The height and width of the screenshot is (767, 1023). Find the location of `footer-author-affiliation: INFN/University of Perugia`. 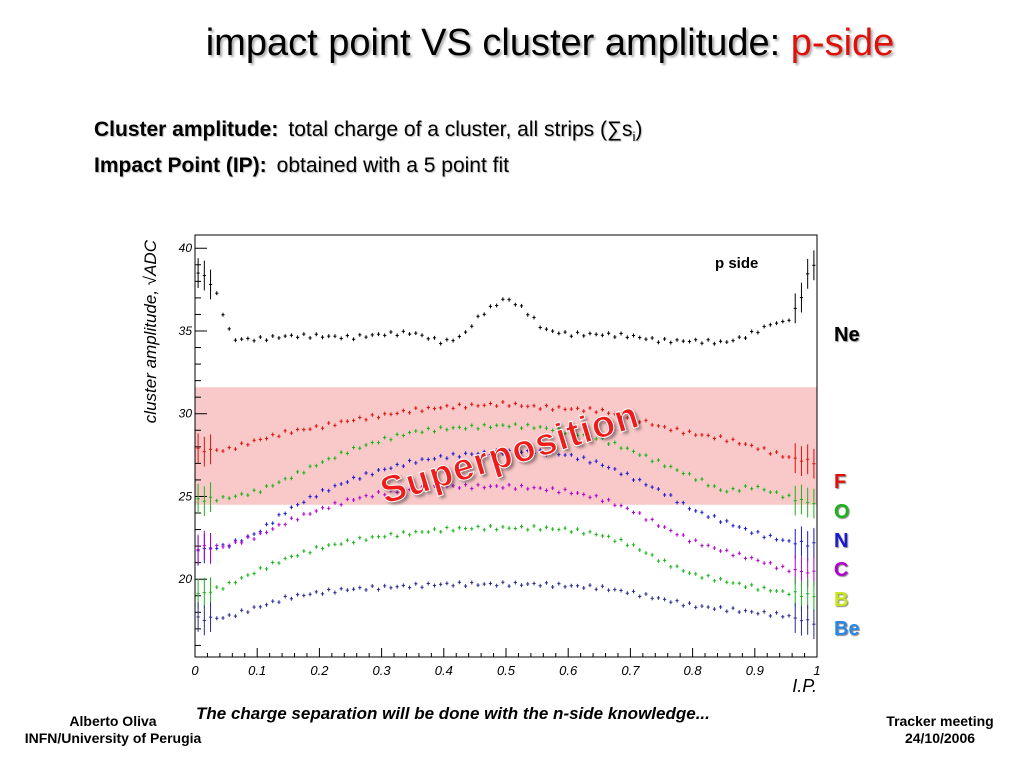

footer-author-affiliation: INFN/University of Perugia is located at coordinates (113, 738).